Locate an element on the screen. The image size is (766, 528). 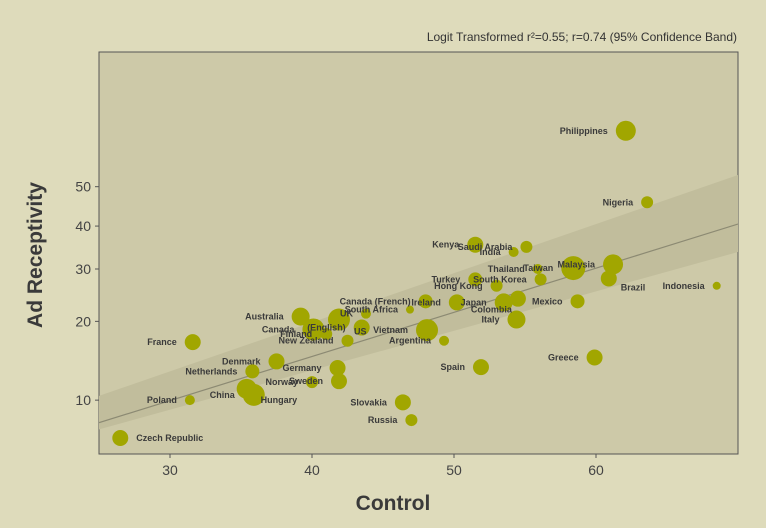
point-greece is located at coordinates (594, 357).